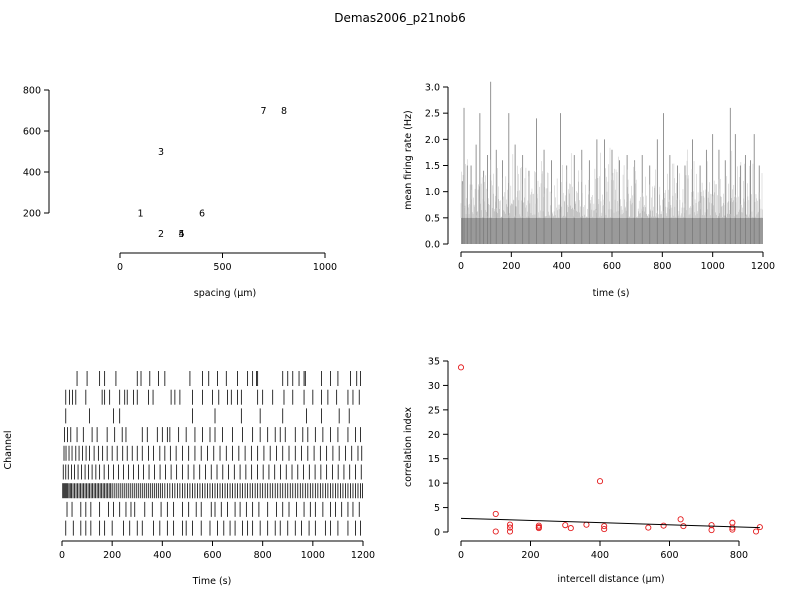 This screenshot has width=800, height=600. Describe the element at coordinates (611, 162) in the screenshot. I see `firing-rate-bars` at that location.